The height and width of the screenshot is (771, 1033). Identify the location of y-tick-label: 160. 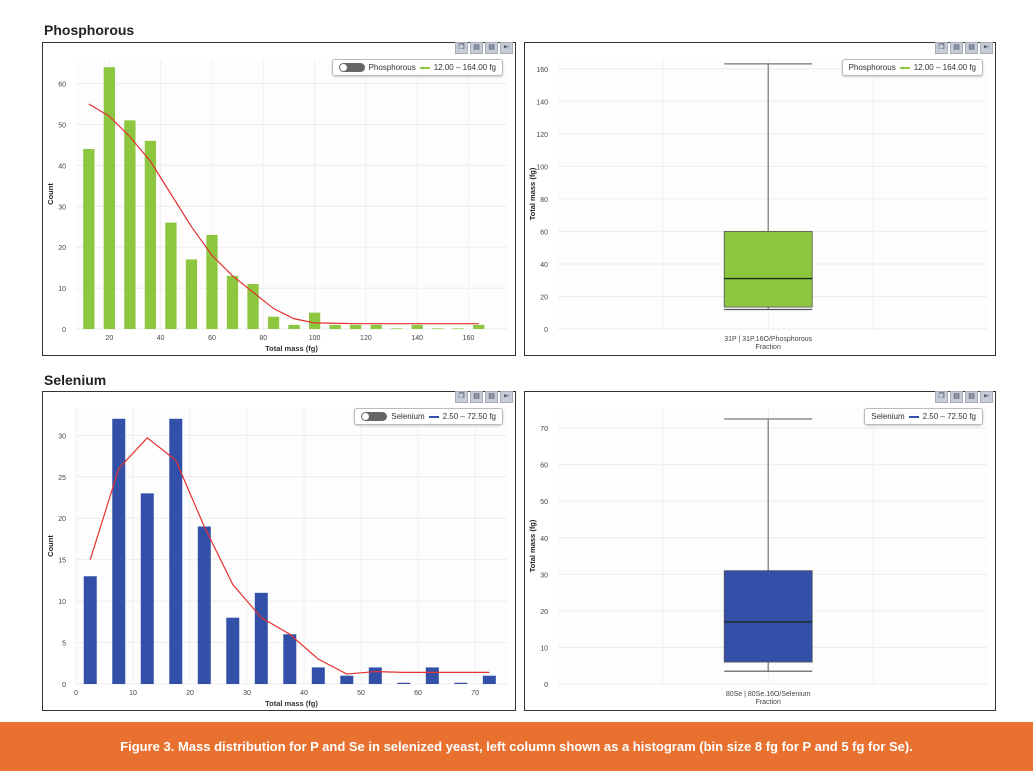
(542, 70).